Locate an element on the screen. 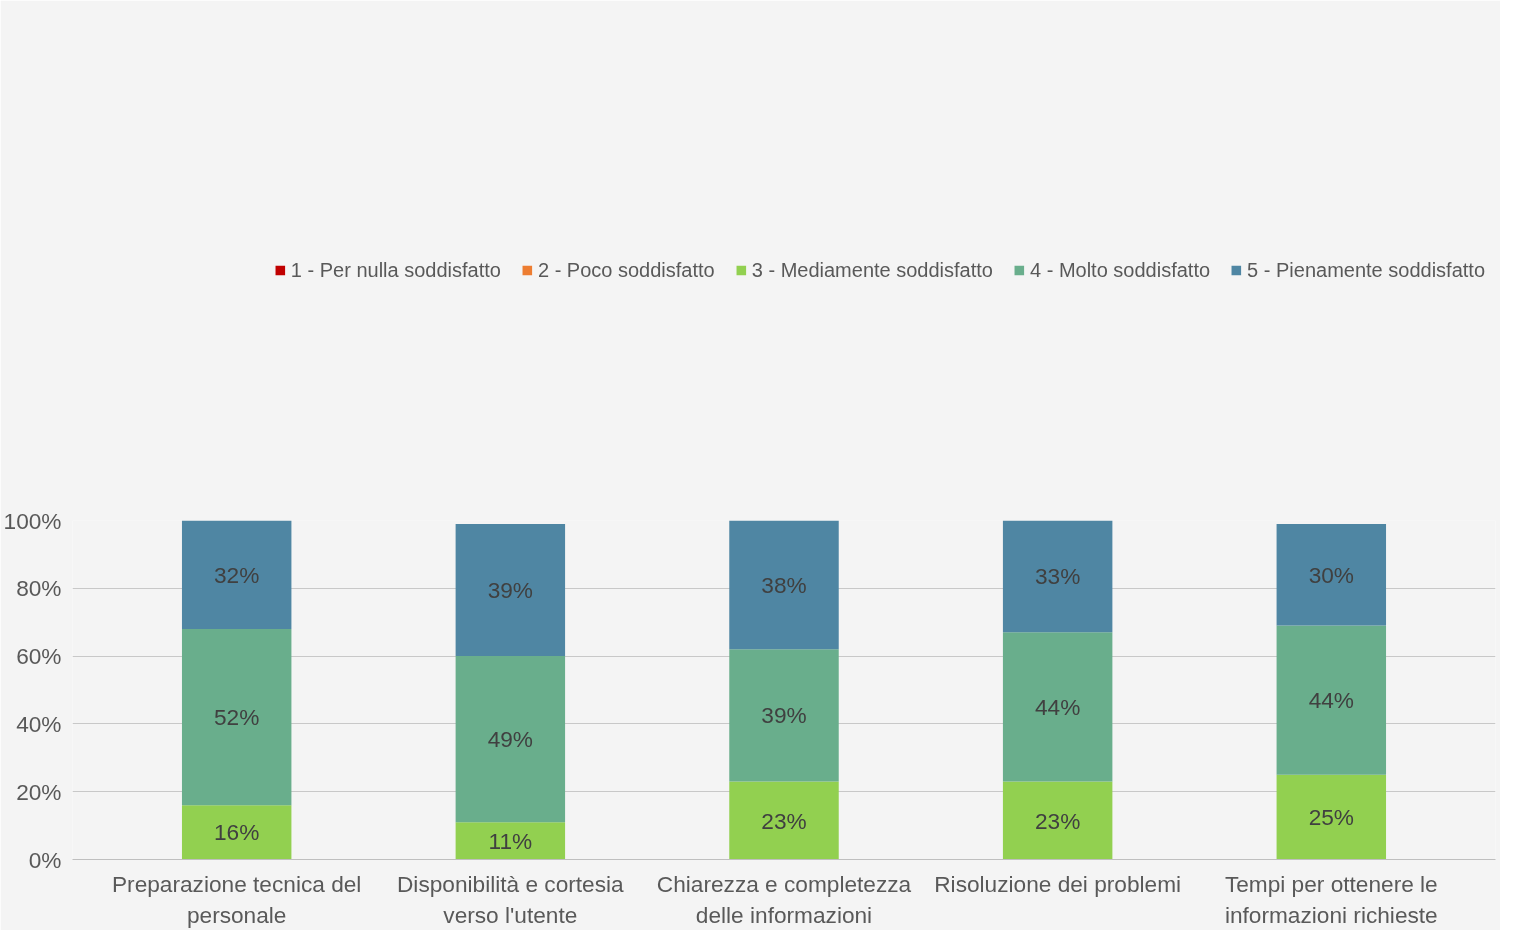 The height and width of the screenshot is (947, 1519). y-tick-label: 100% is located at coordinates (32, 520).